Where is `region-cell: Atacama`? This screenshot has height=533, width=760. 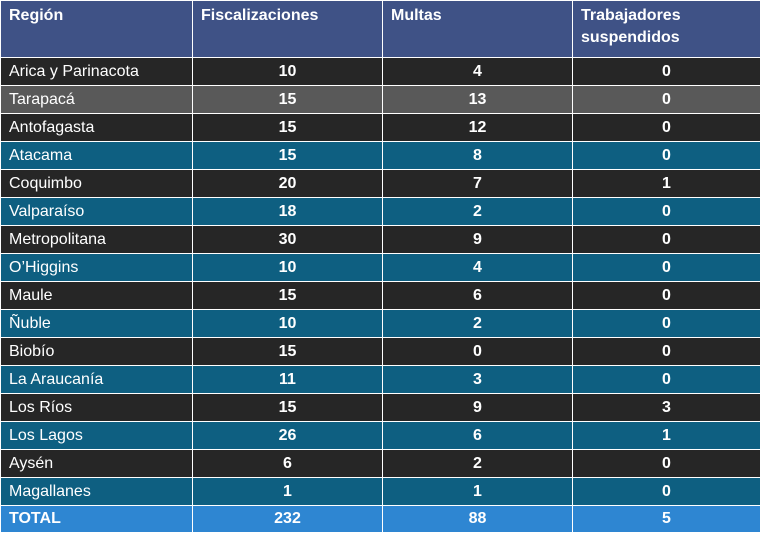
region-cell: Atacama is located at coordinates (97, 156).